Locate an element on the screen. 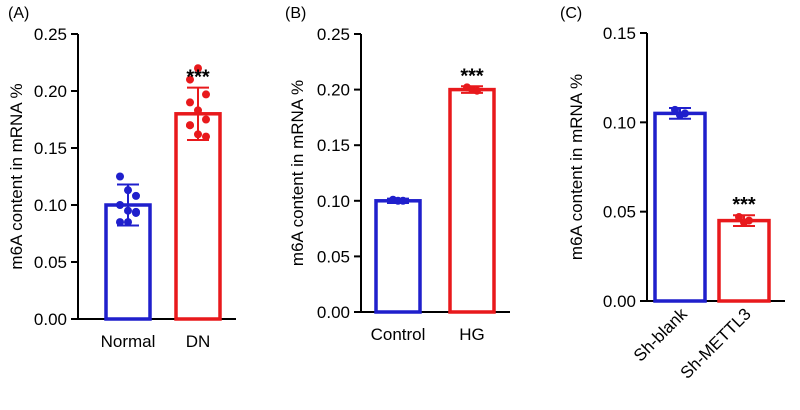 This screenshot has width=800, height=410. panel-label: (A) is located at coordinates (18, 13).